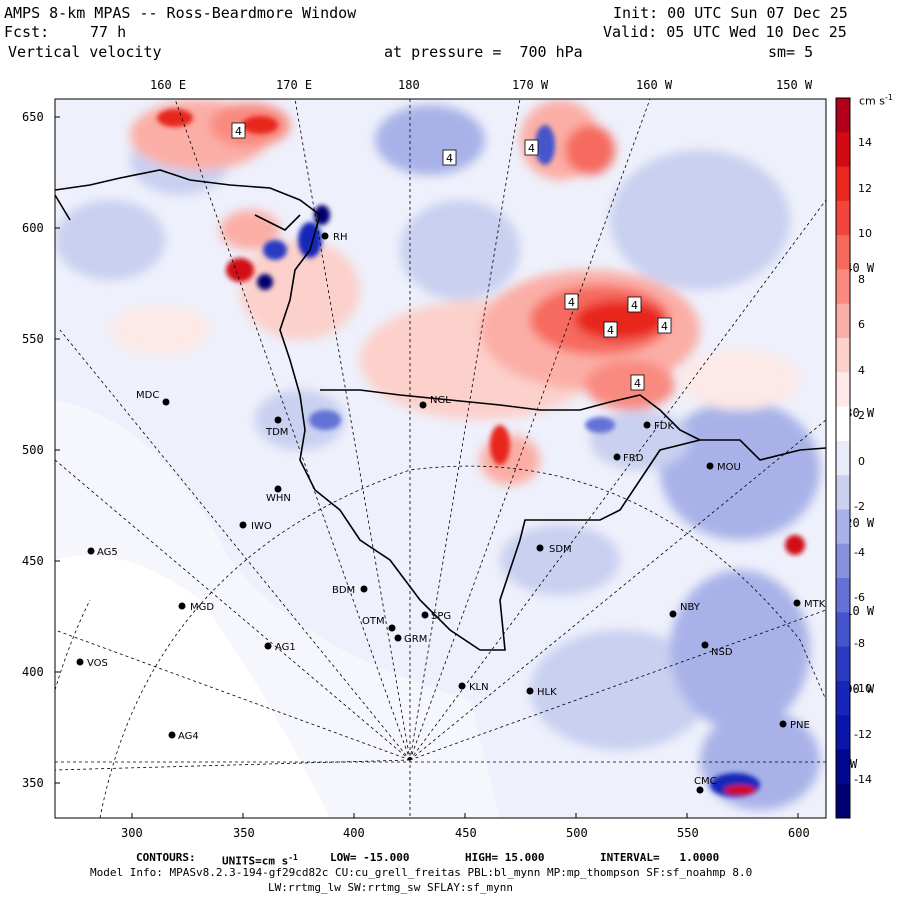  I want to click on station-kln: KLN, so click(473, 687).